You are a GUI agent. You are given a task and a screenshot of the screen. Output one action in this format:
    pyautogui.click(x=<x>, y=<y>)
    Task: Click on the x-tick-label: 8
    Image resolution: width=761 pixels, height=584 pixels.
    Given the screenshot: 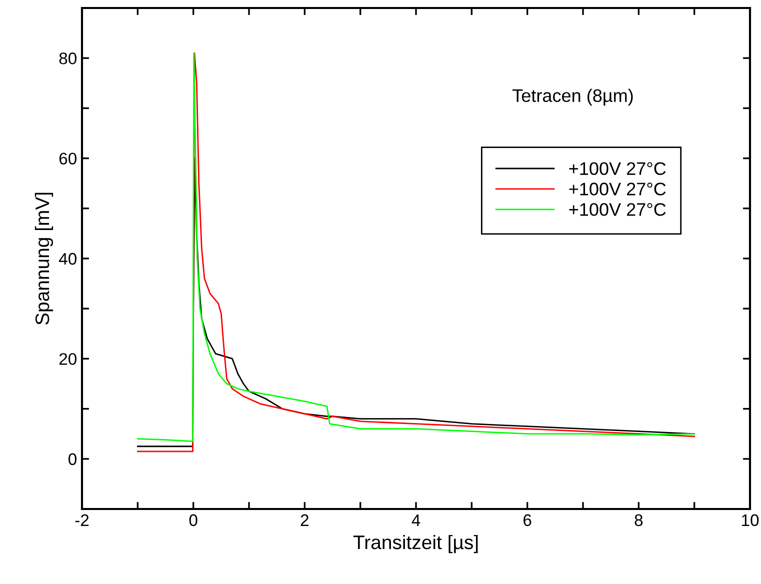 What is the action you would take?
    pyautogui.click(x=638, y=520)
    